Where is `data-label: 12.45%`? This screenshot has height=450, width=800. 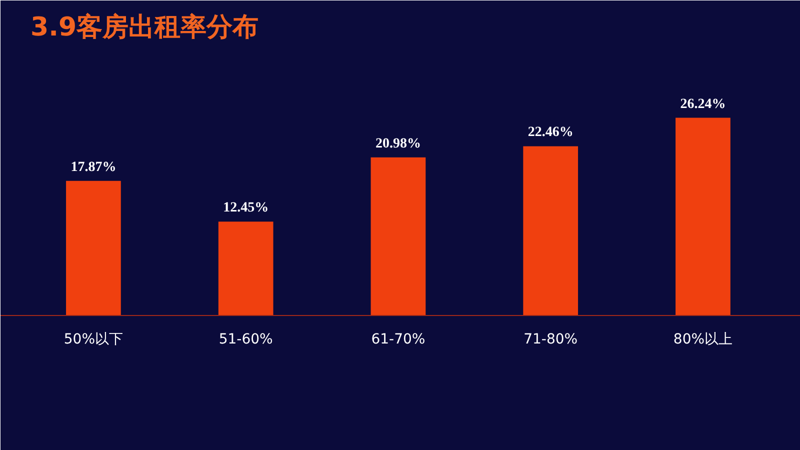
data-label: 12.45% is located at coordinates (246, 208).